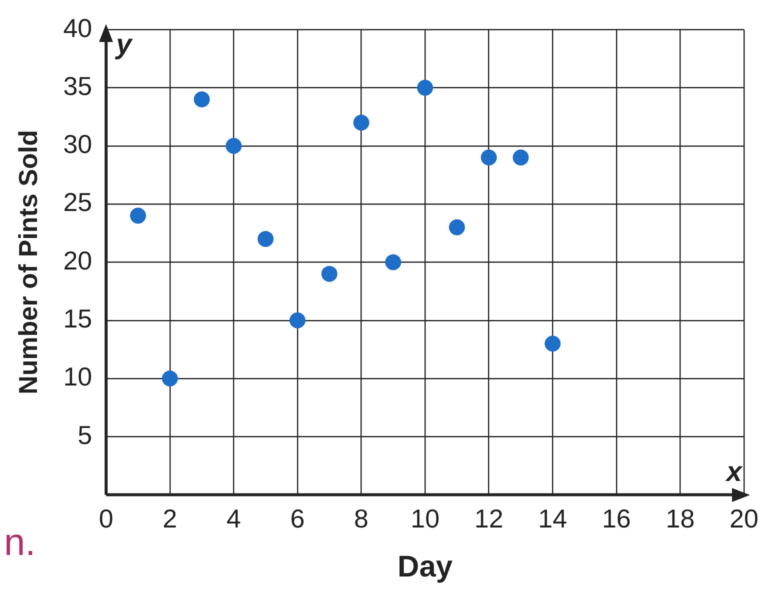  Describe the element at coordinates (77, 319) in the screenshot. I see `y-tick-label: 15` at that location.